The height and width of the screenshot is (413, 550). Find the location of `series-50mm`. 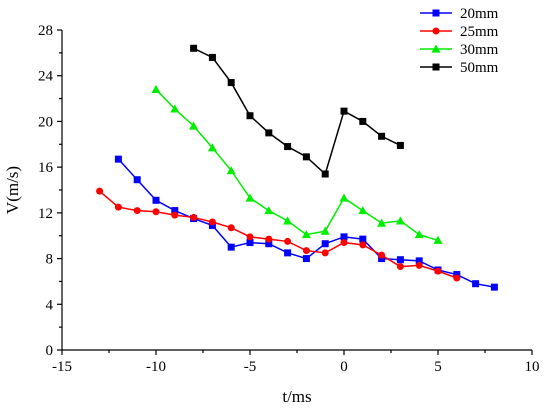

series-50mm is located at coordinates (297, 111).